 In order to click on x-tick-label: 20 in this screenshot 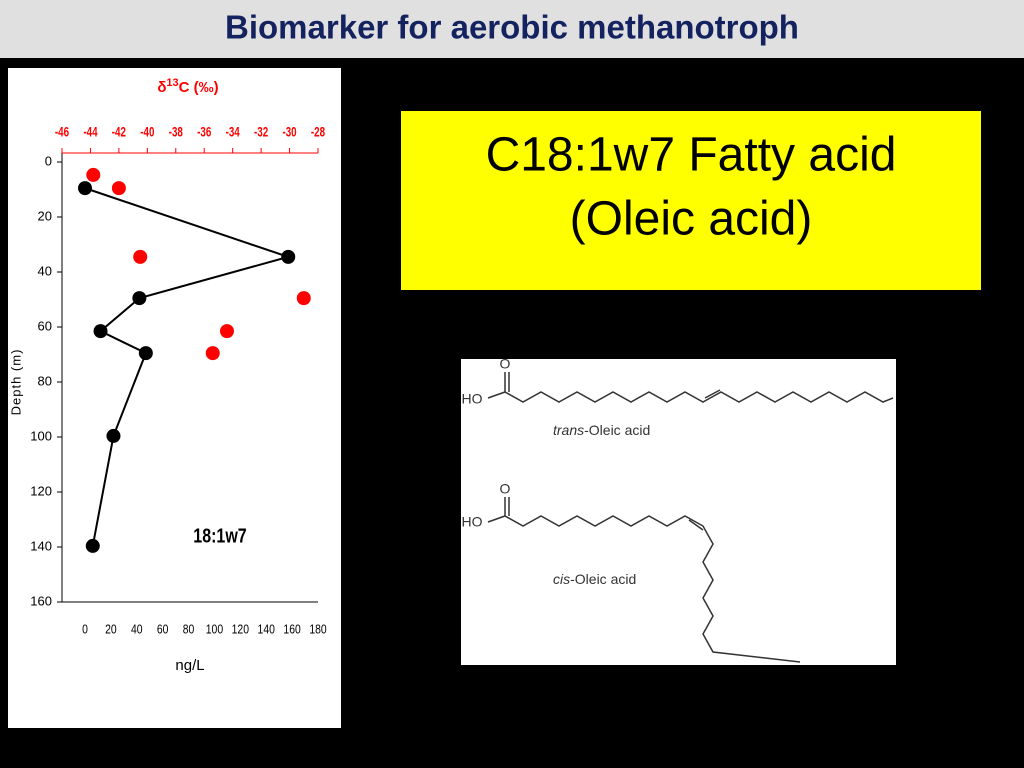, I will do `click(111, 629)`.